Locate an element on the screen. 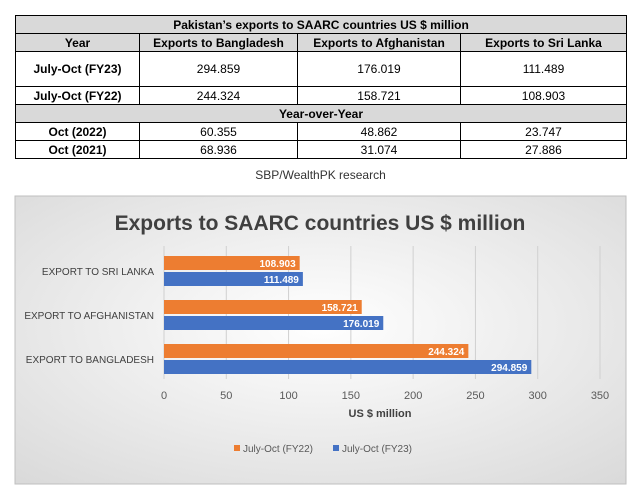 This screenshot has height=495, width=641. table-cell: 27.886 is located at coordinates (543, 149).